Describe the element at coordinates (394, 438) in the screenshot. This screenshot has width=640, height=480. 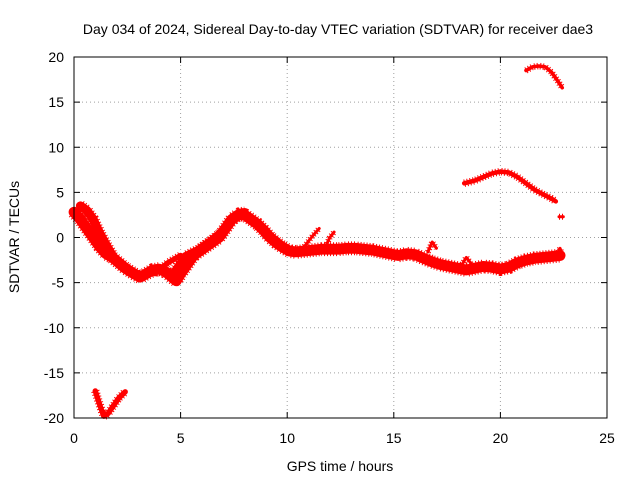
I see `x-tick-label: 15` at that location.